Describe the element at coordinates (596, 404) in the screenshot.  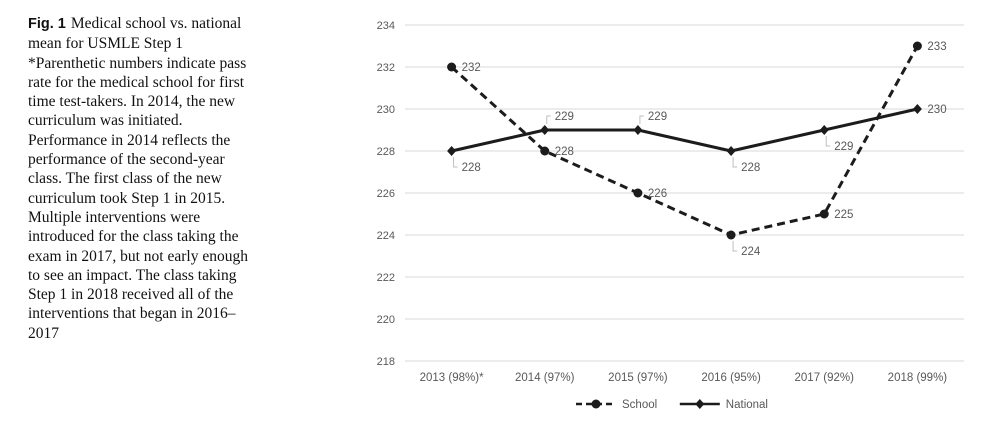
I see `legend-marker-school` at that location.